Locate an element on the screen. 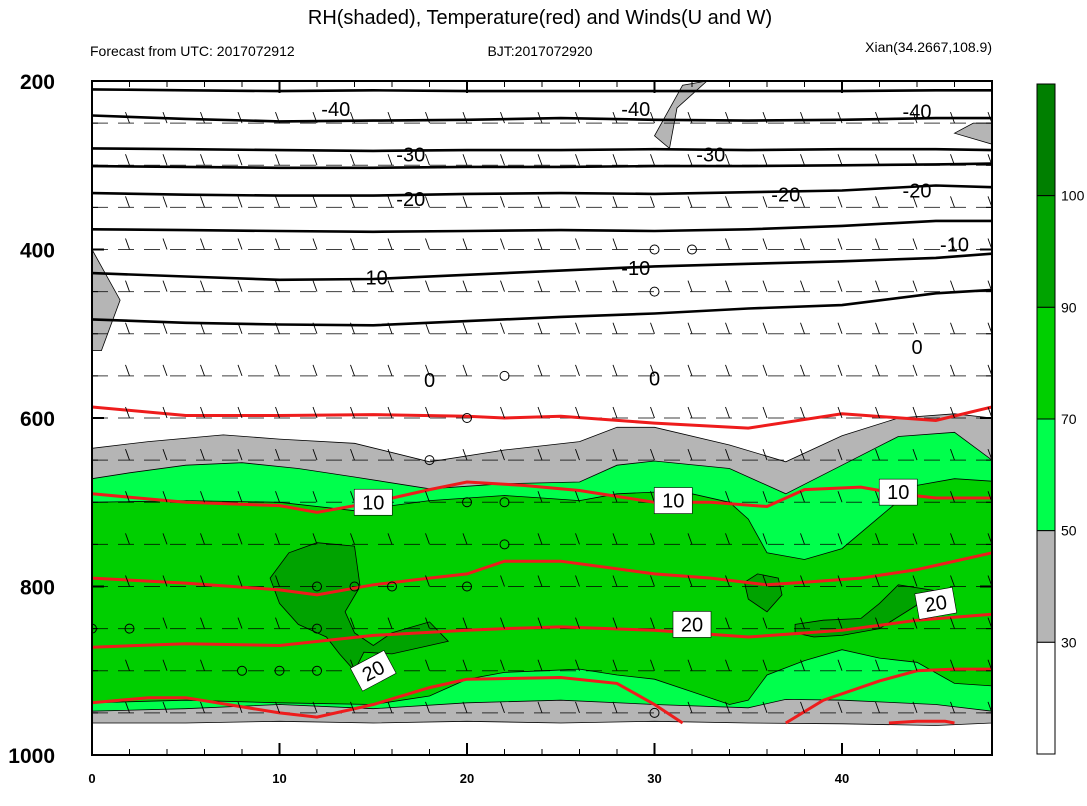 This screenshot has width=1087, height=806. isotherm-label: -10 is located at coordinates (954, 245).